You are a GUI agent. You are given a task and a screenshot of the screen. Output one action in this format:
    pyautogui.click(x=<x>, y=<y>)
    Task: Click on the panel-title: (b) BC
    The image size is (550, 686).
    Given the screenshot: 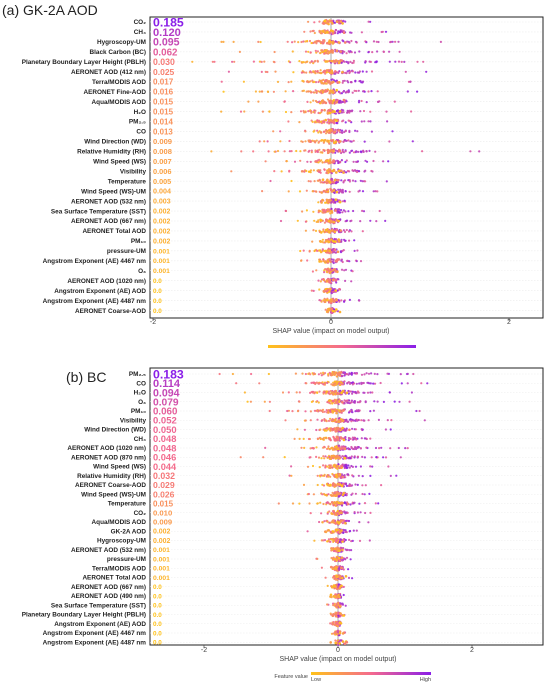 What is the action you would take?
    pyautogui.click(x=86, y=377)
    